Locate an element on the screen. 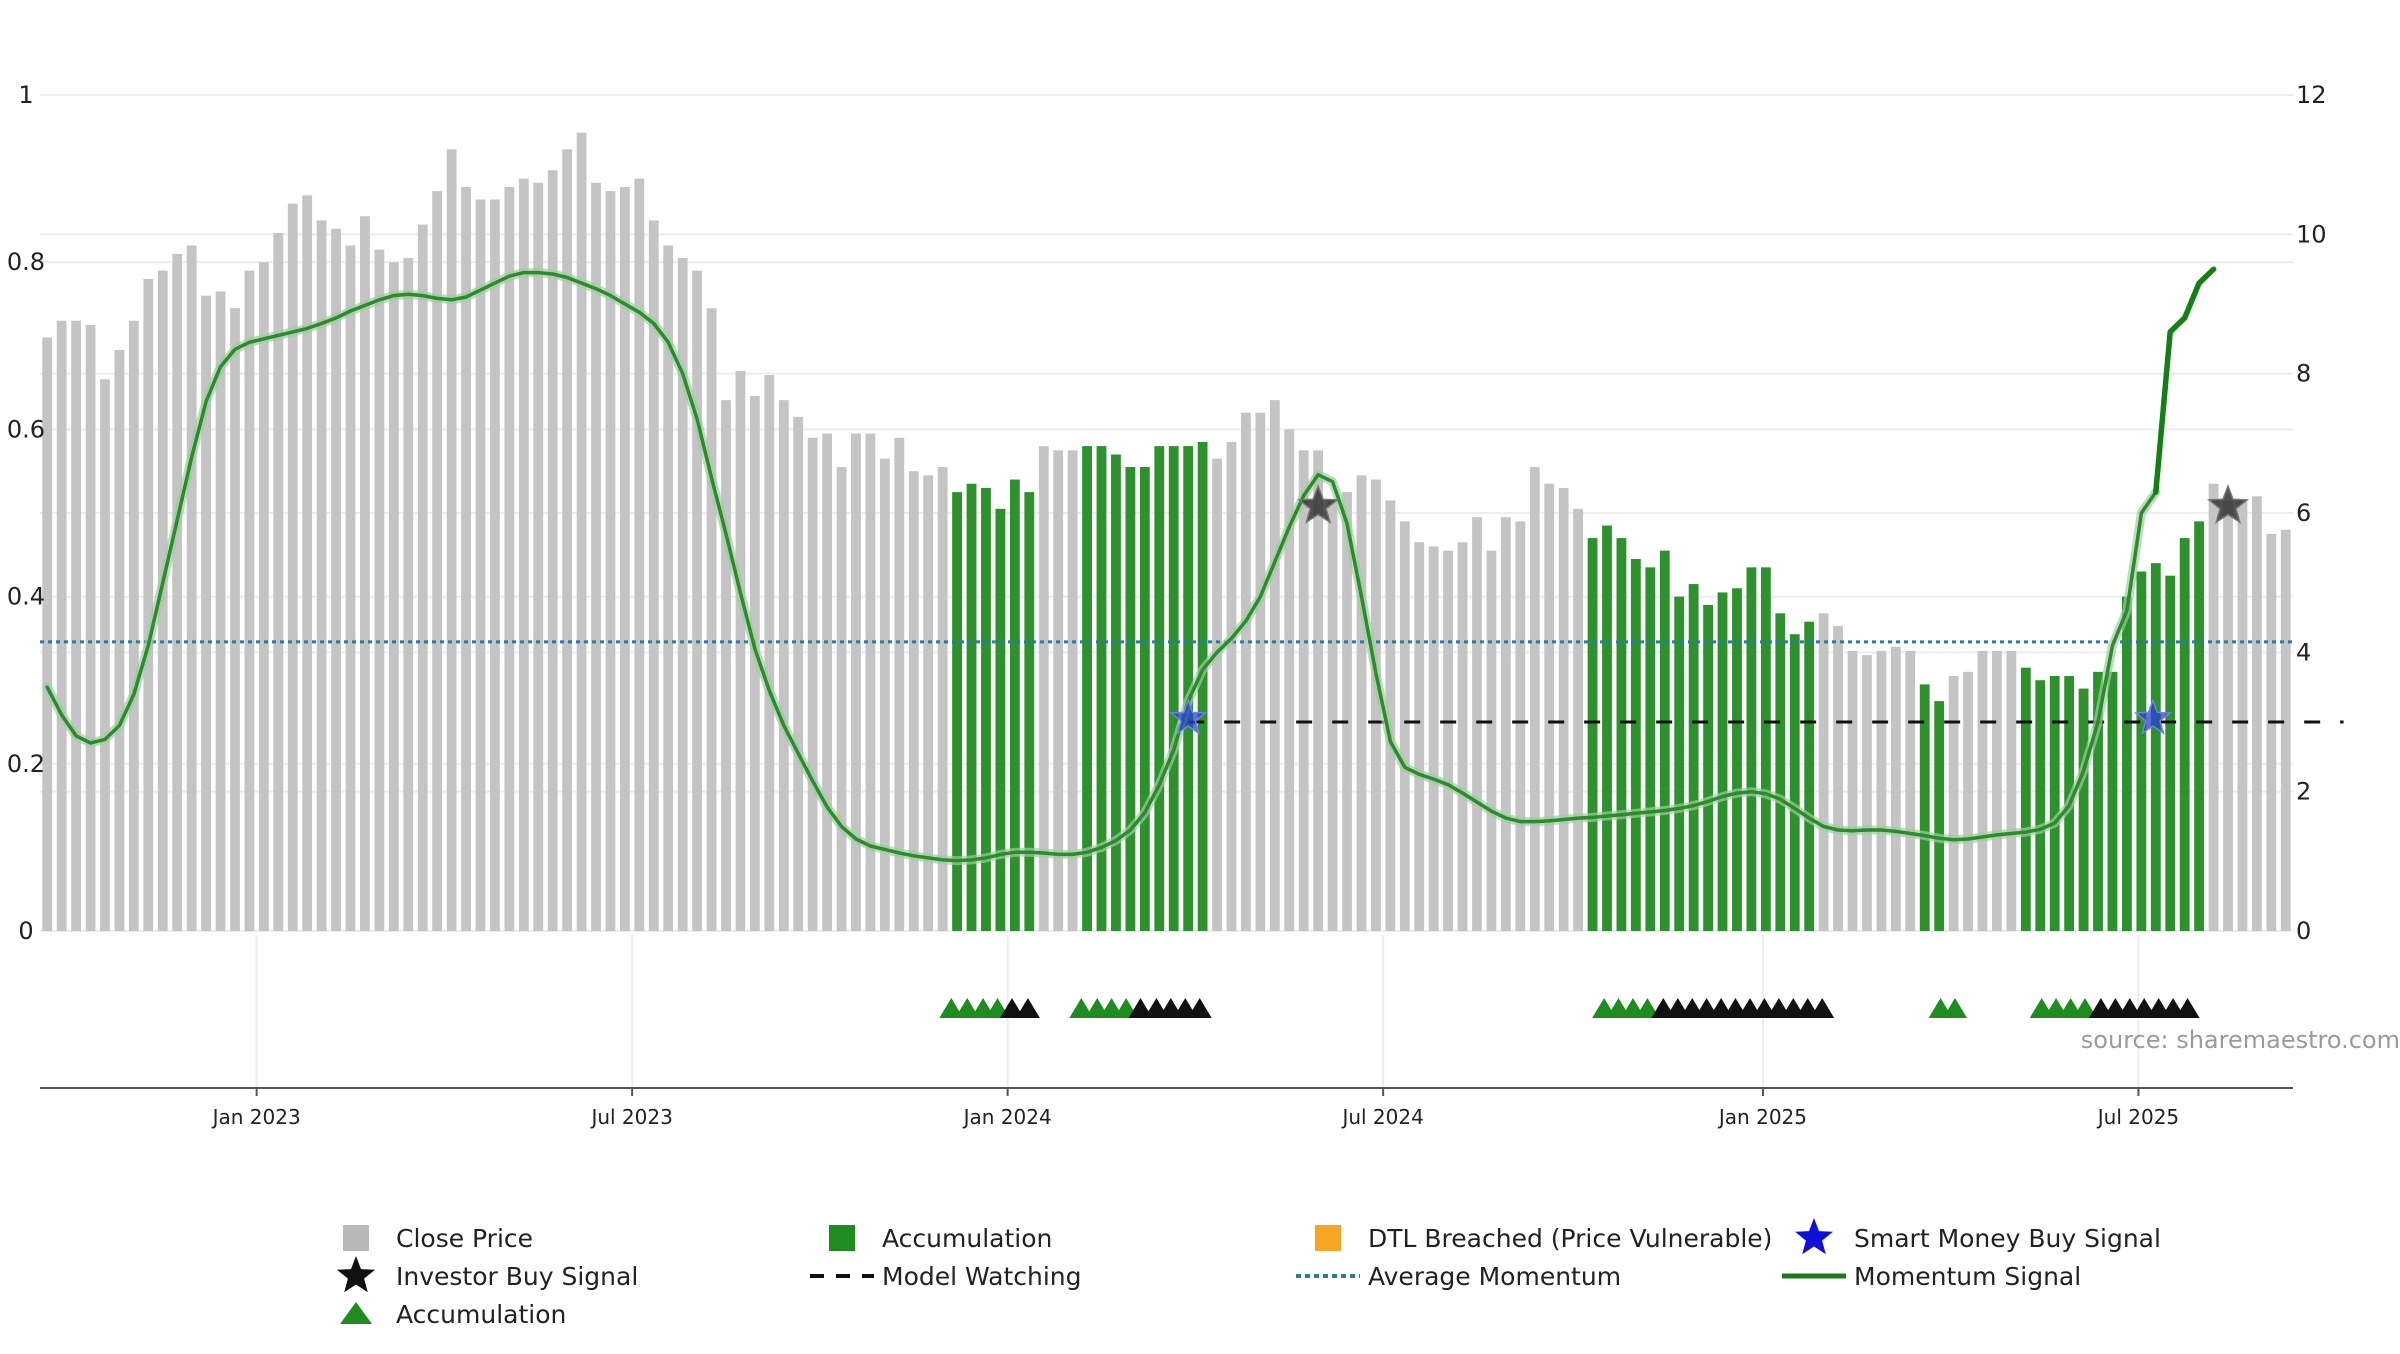 The height and width of the screenshot is (1354, 2400). legend-item-close_price: Close Price is located at coordinates (438, 1238).